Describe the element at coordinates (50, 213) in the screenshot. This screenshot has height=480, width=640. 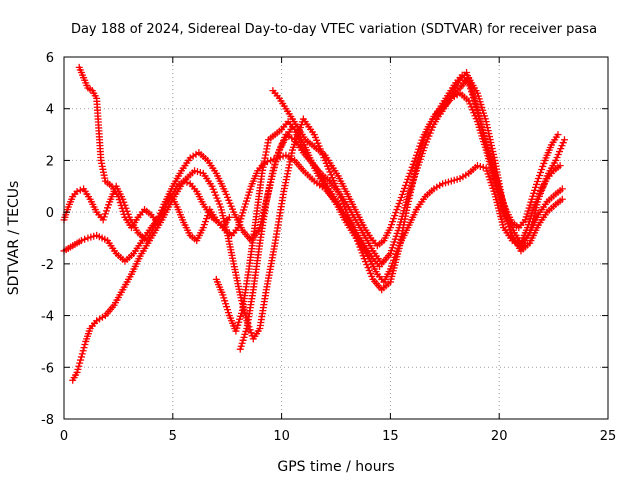
I see `y-tick-label: 0` at that location.